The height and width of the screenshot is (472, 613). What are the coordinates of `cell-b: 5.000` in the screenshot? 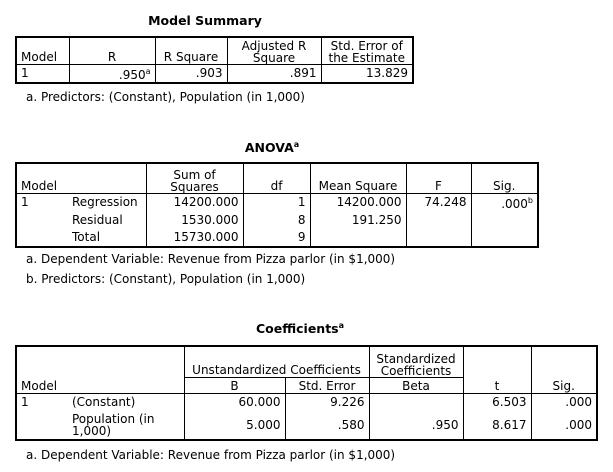 It's located at (234, 425).